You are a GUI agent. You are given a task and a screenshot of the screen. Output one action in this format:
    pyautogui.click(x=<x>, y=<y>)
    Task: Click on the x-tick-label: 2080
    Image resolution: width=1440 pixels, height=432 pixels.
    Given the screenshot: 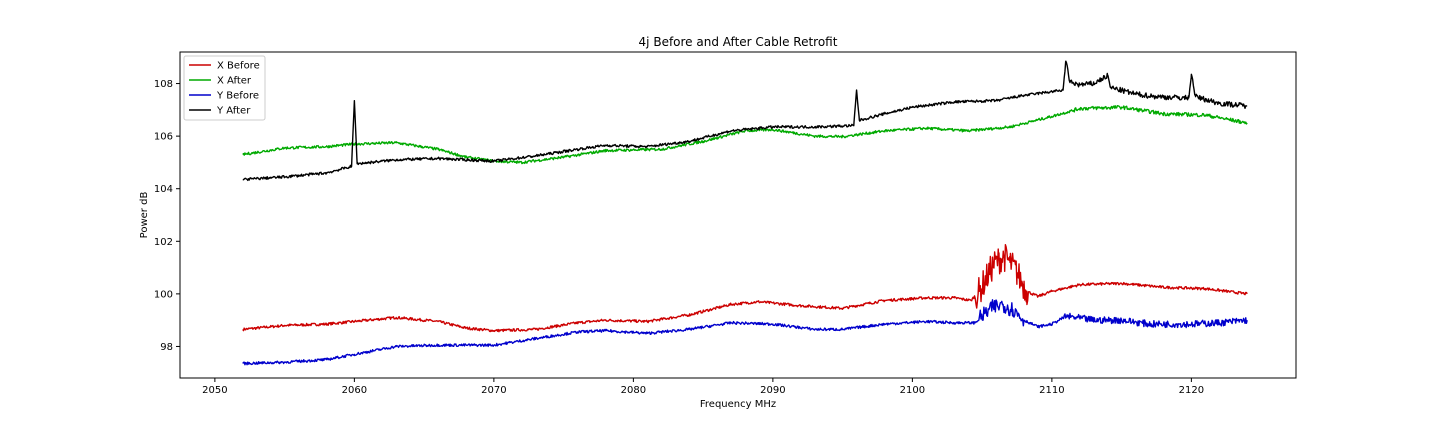 What is the action you would take?
    pyautogui.click(x=633, y=390)
    